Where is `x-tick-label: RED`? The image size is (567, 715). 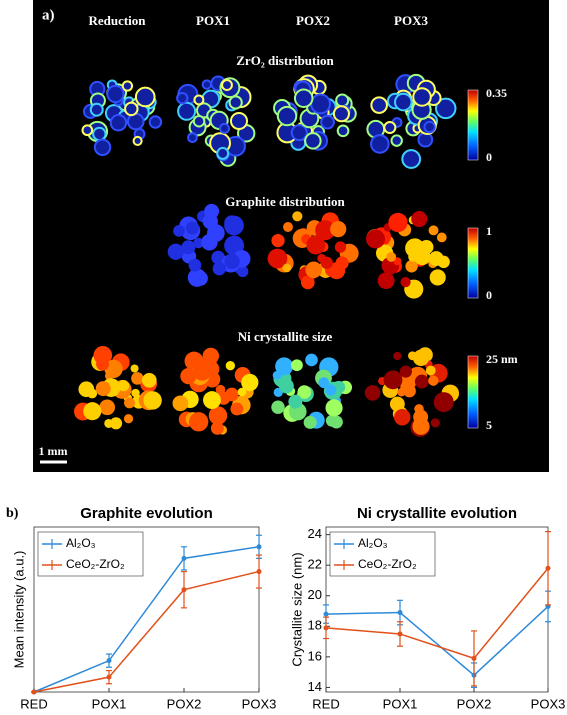
x-tick-label: RED is located at coordinates (33, 703).